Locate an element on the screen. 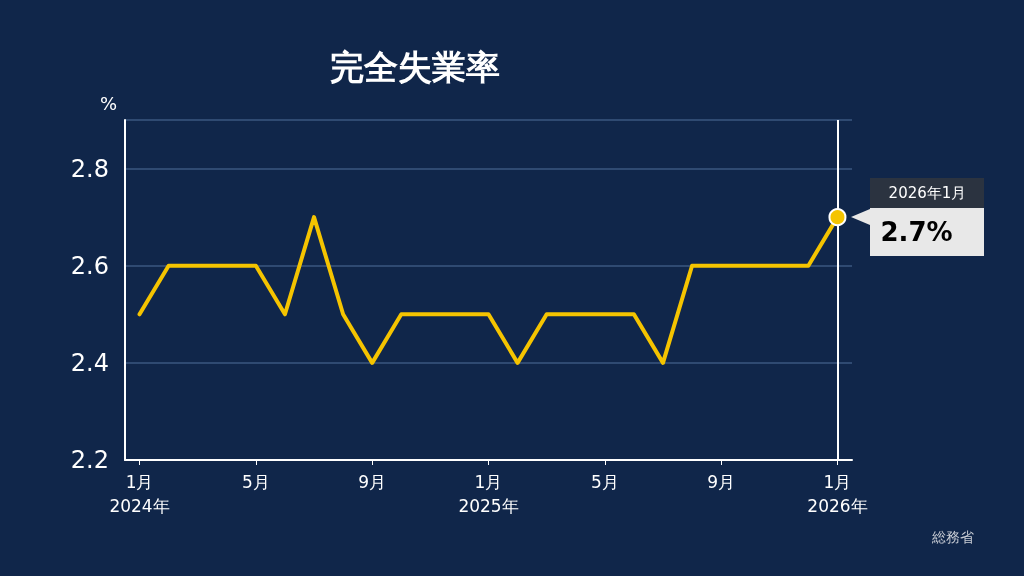  text: 総務省 is located at coordinates (952, 537).